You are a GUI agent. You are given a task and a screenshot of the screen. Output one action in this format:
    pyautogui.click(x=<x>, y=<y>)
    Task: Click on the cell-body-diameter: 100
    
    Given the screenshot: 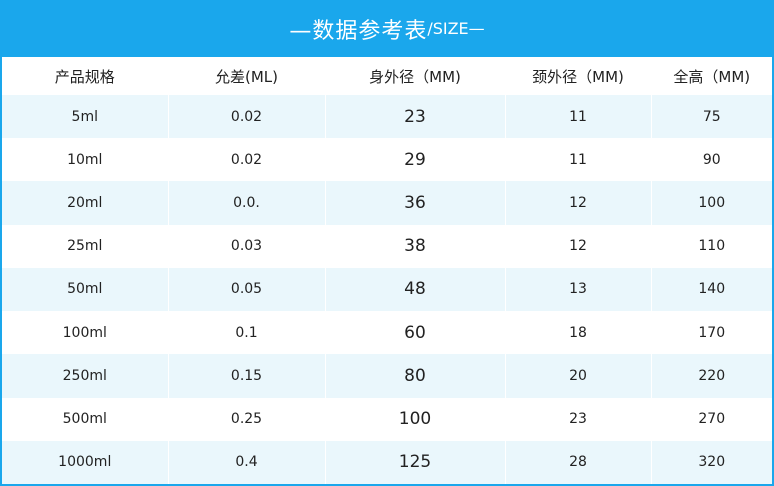 What is the action you would take?
    pyautogui.click(x=415, y=419)
    